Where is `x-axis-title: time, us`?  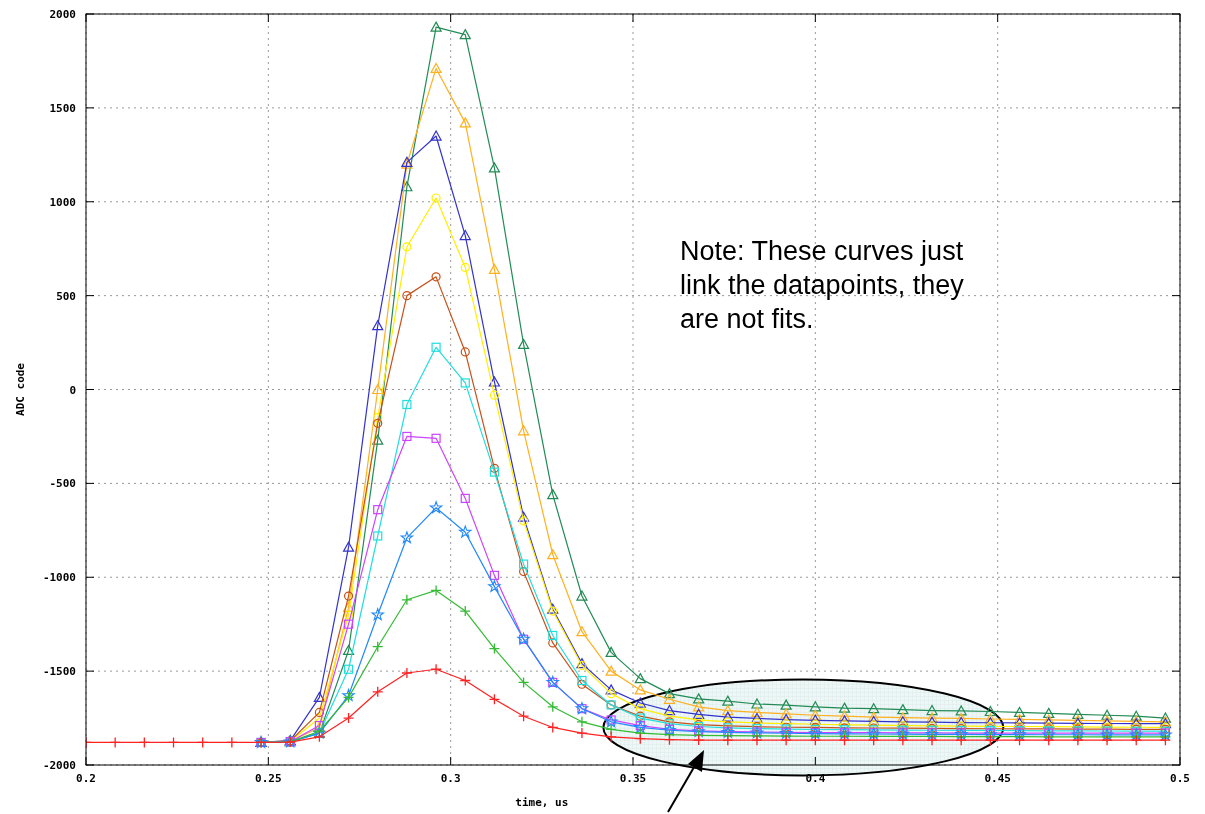 x-axis-title: time, us is located at coordinates (542, 802).